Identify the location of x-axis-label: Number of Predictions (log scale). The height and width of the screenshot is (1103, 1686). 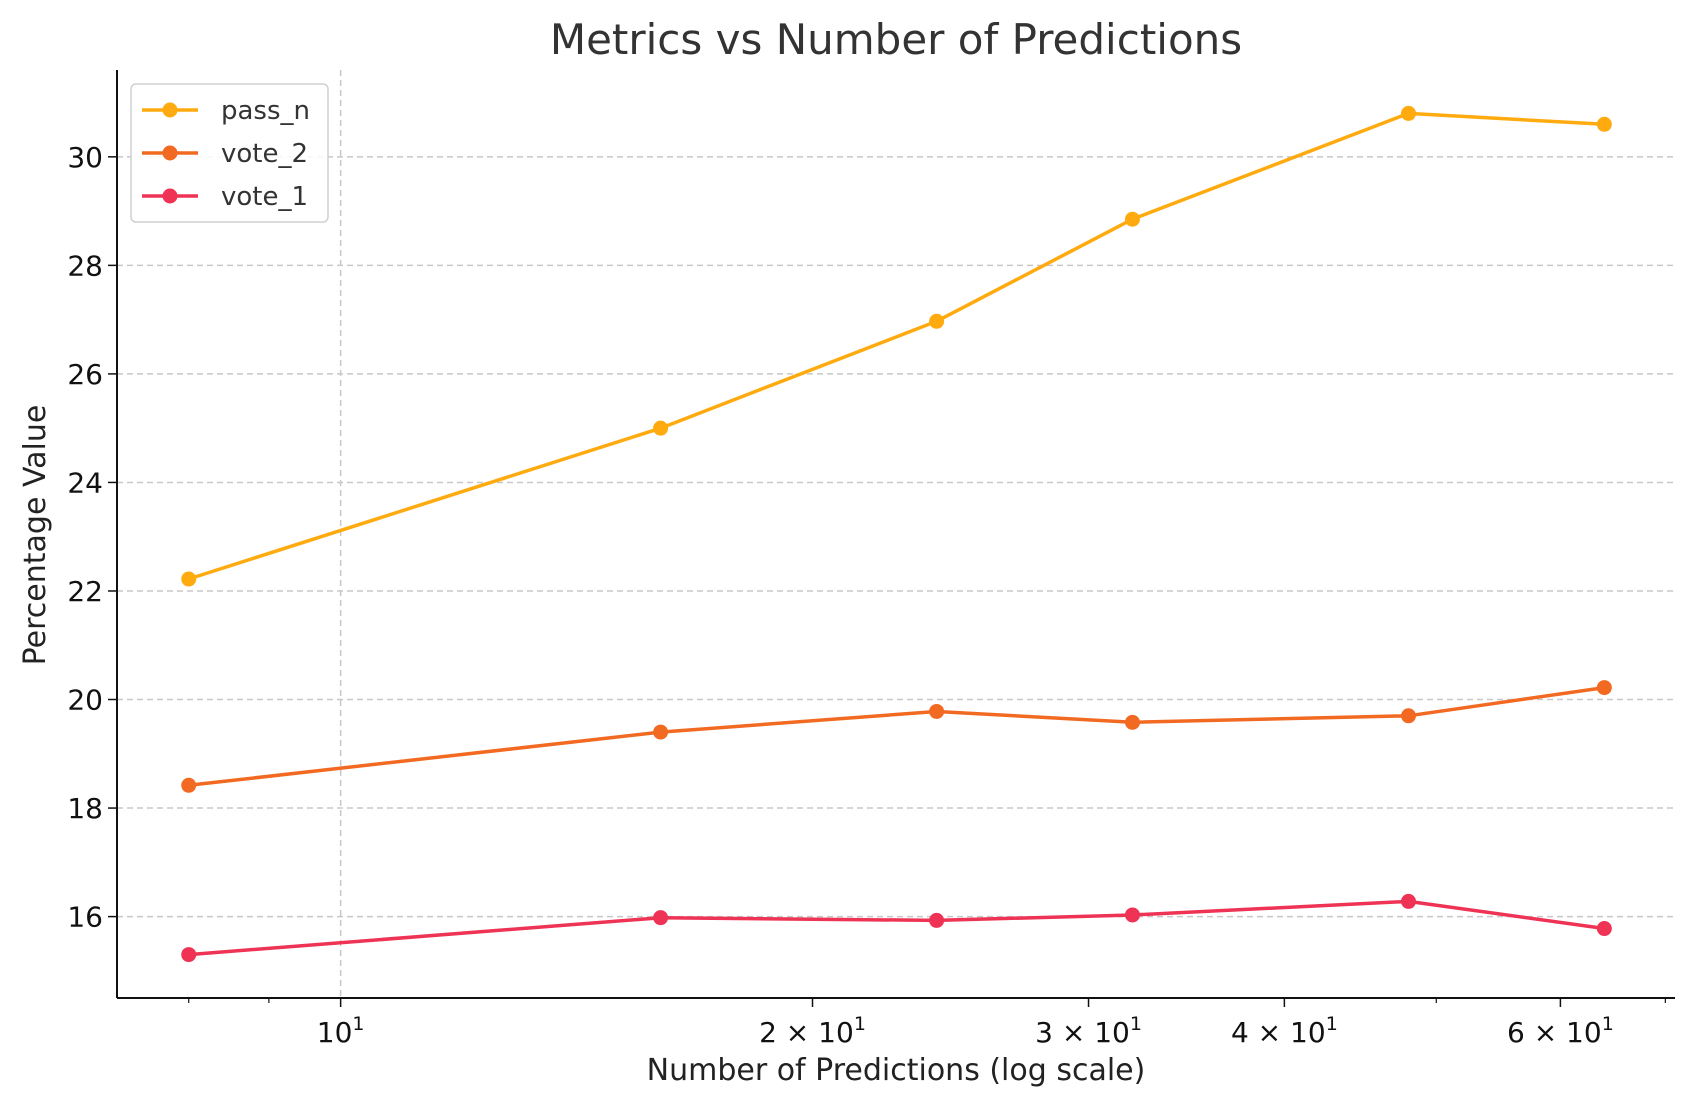
(896, 1070).